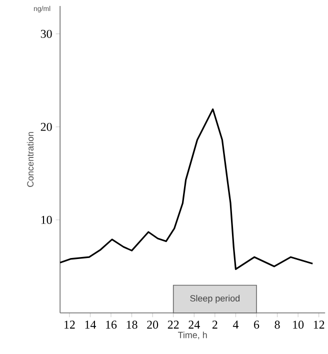 The height and width of the screenshot is (354, 328). What do you see at coordinates (111, 324) in the screenshot?
I see `x-tick-label: 16` at bounding box center [111, 324].